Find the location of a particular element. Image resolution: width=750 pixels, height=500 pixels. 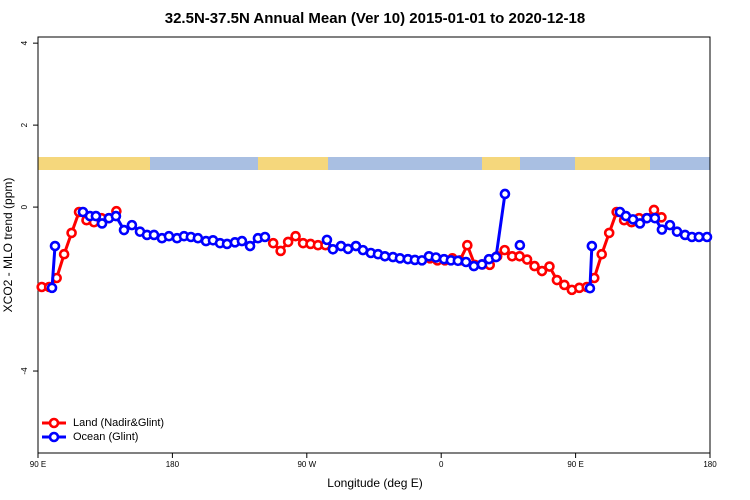

x-axis-label: Longitude (deg E) is located at coordinates (374, 483).